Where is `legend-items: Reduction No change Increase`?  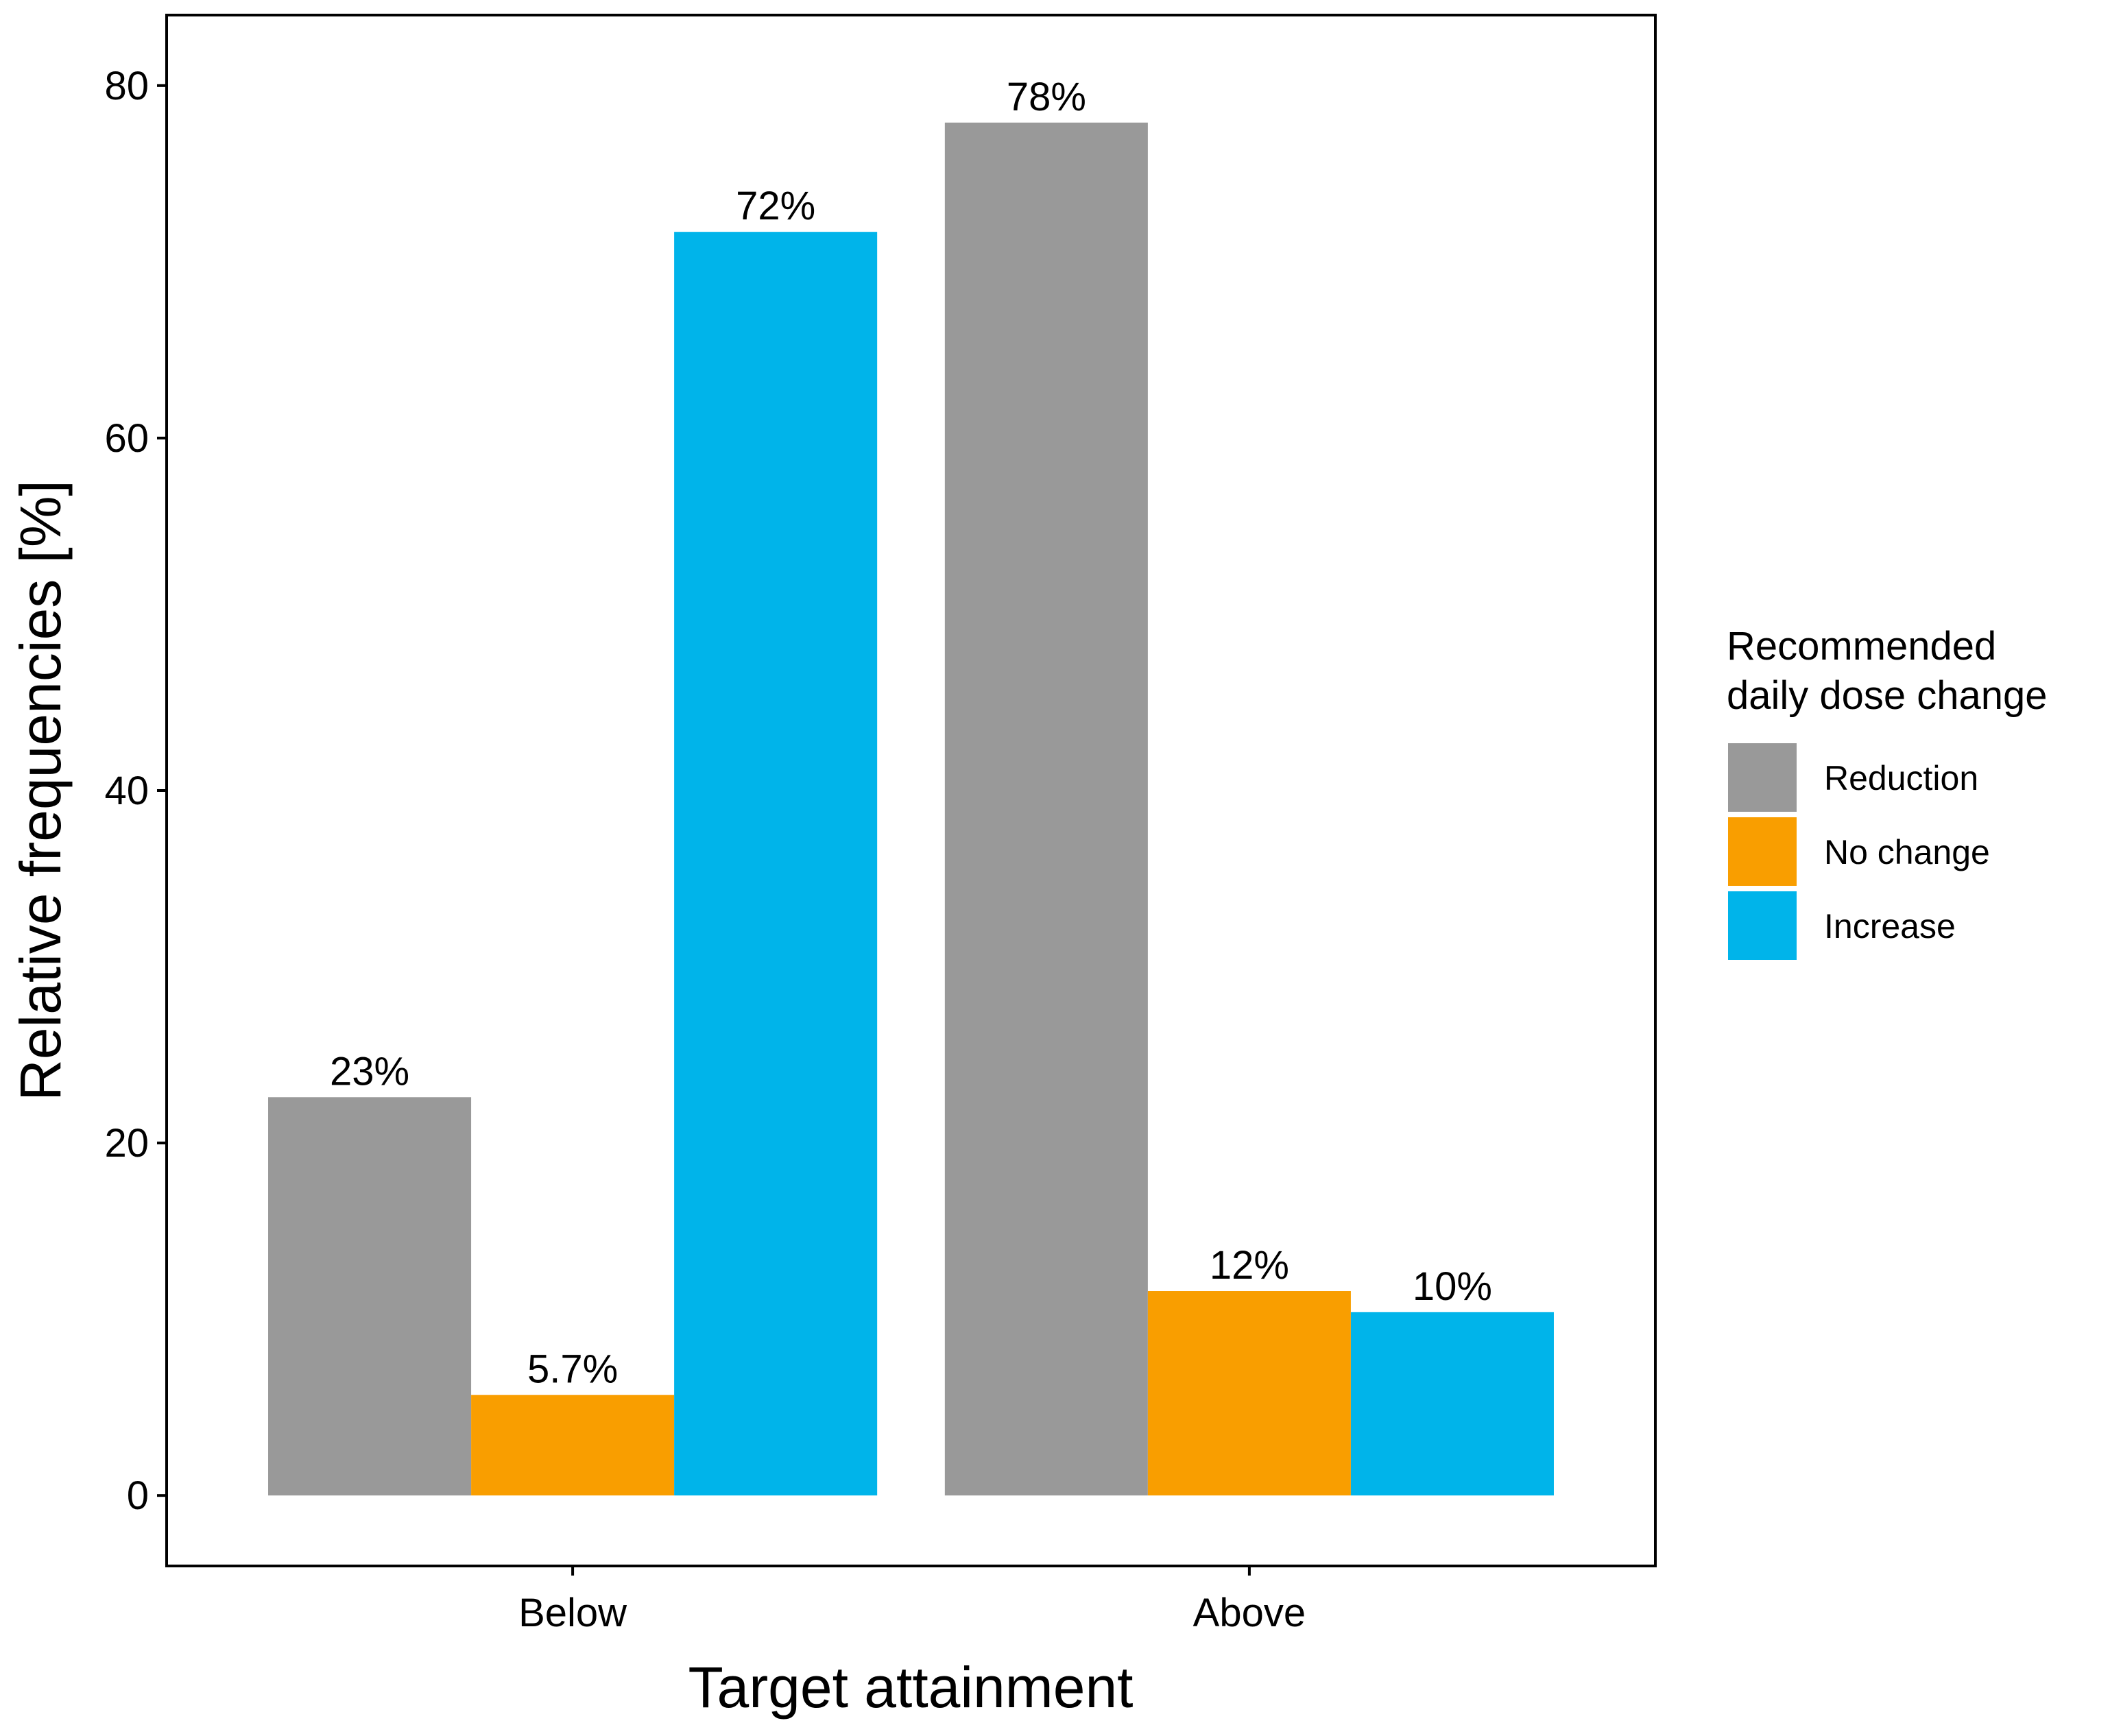
legend-items: Reduction No change Increase is located at coordinates (1859, 851).